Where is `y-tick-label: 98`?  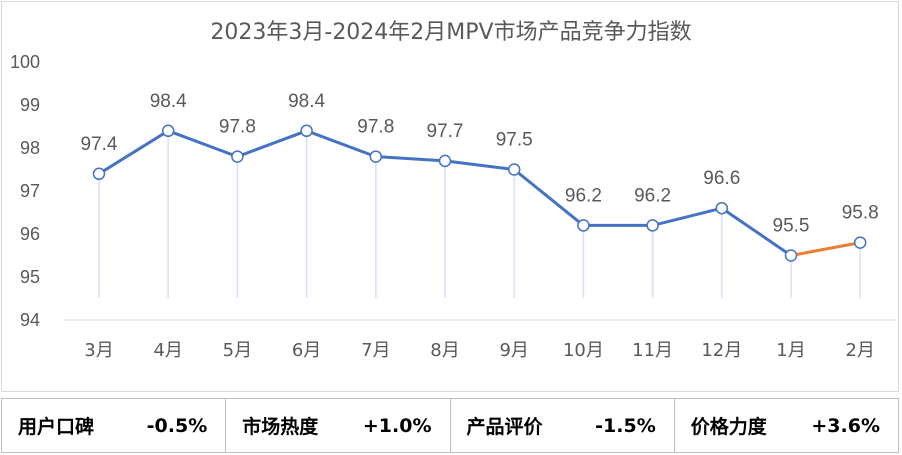
y-tick-label: 98 is located at coordinates (30, 148).